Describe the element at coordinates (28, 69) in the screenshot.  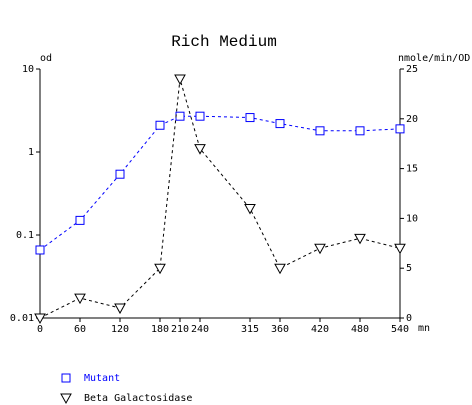
I see `y-tick-label: 10` at that location.